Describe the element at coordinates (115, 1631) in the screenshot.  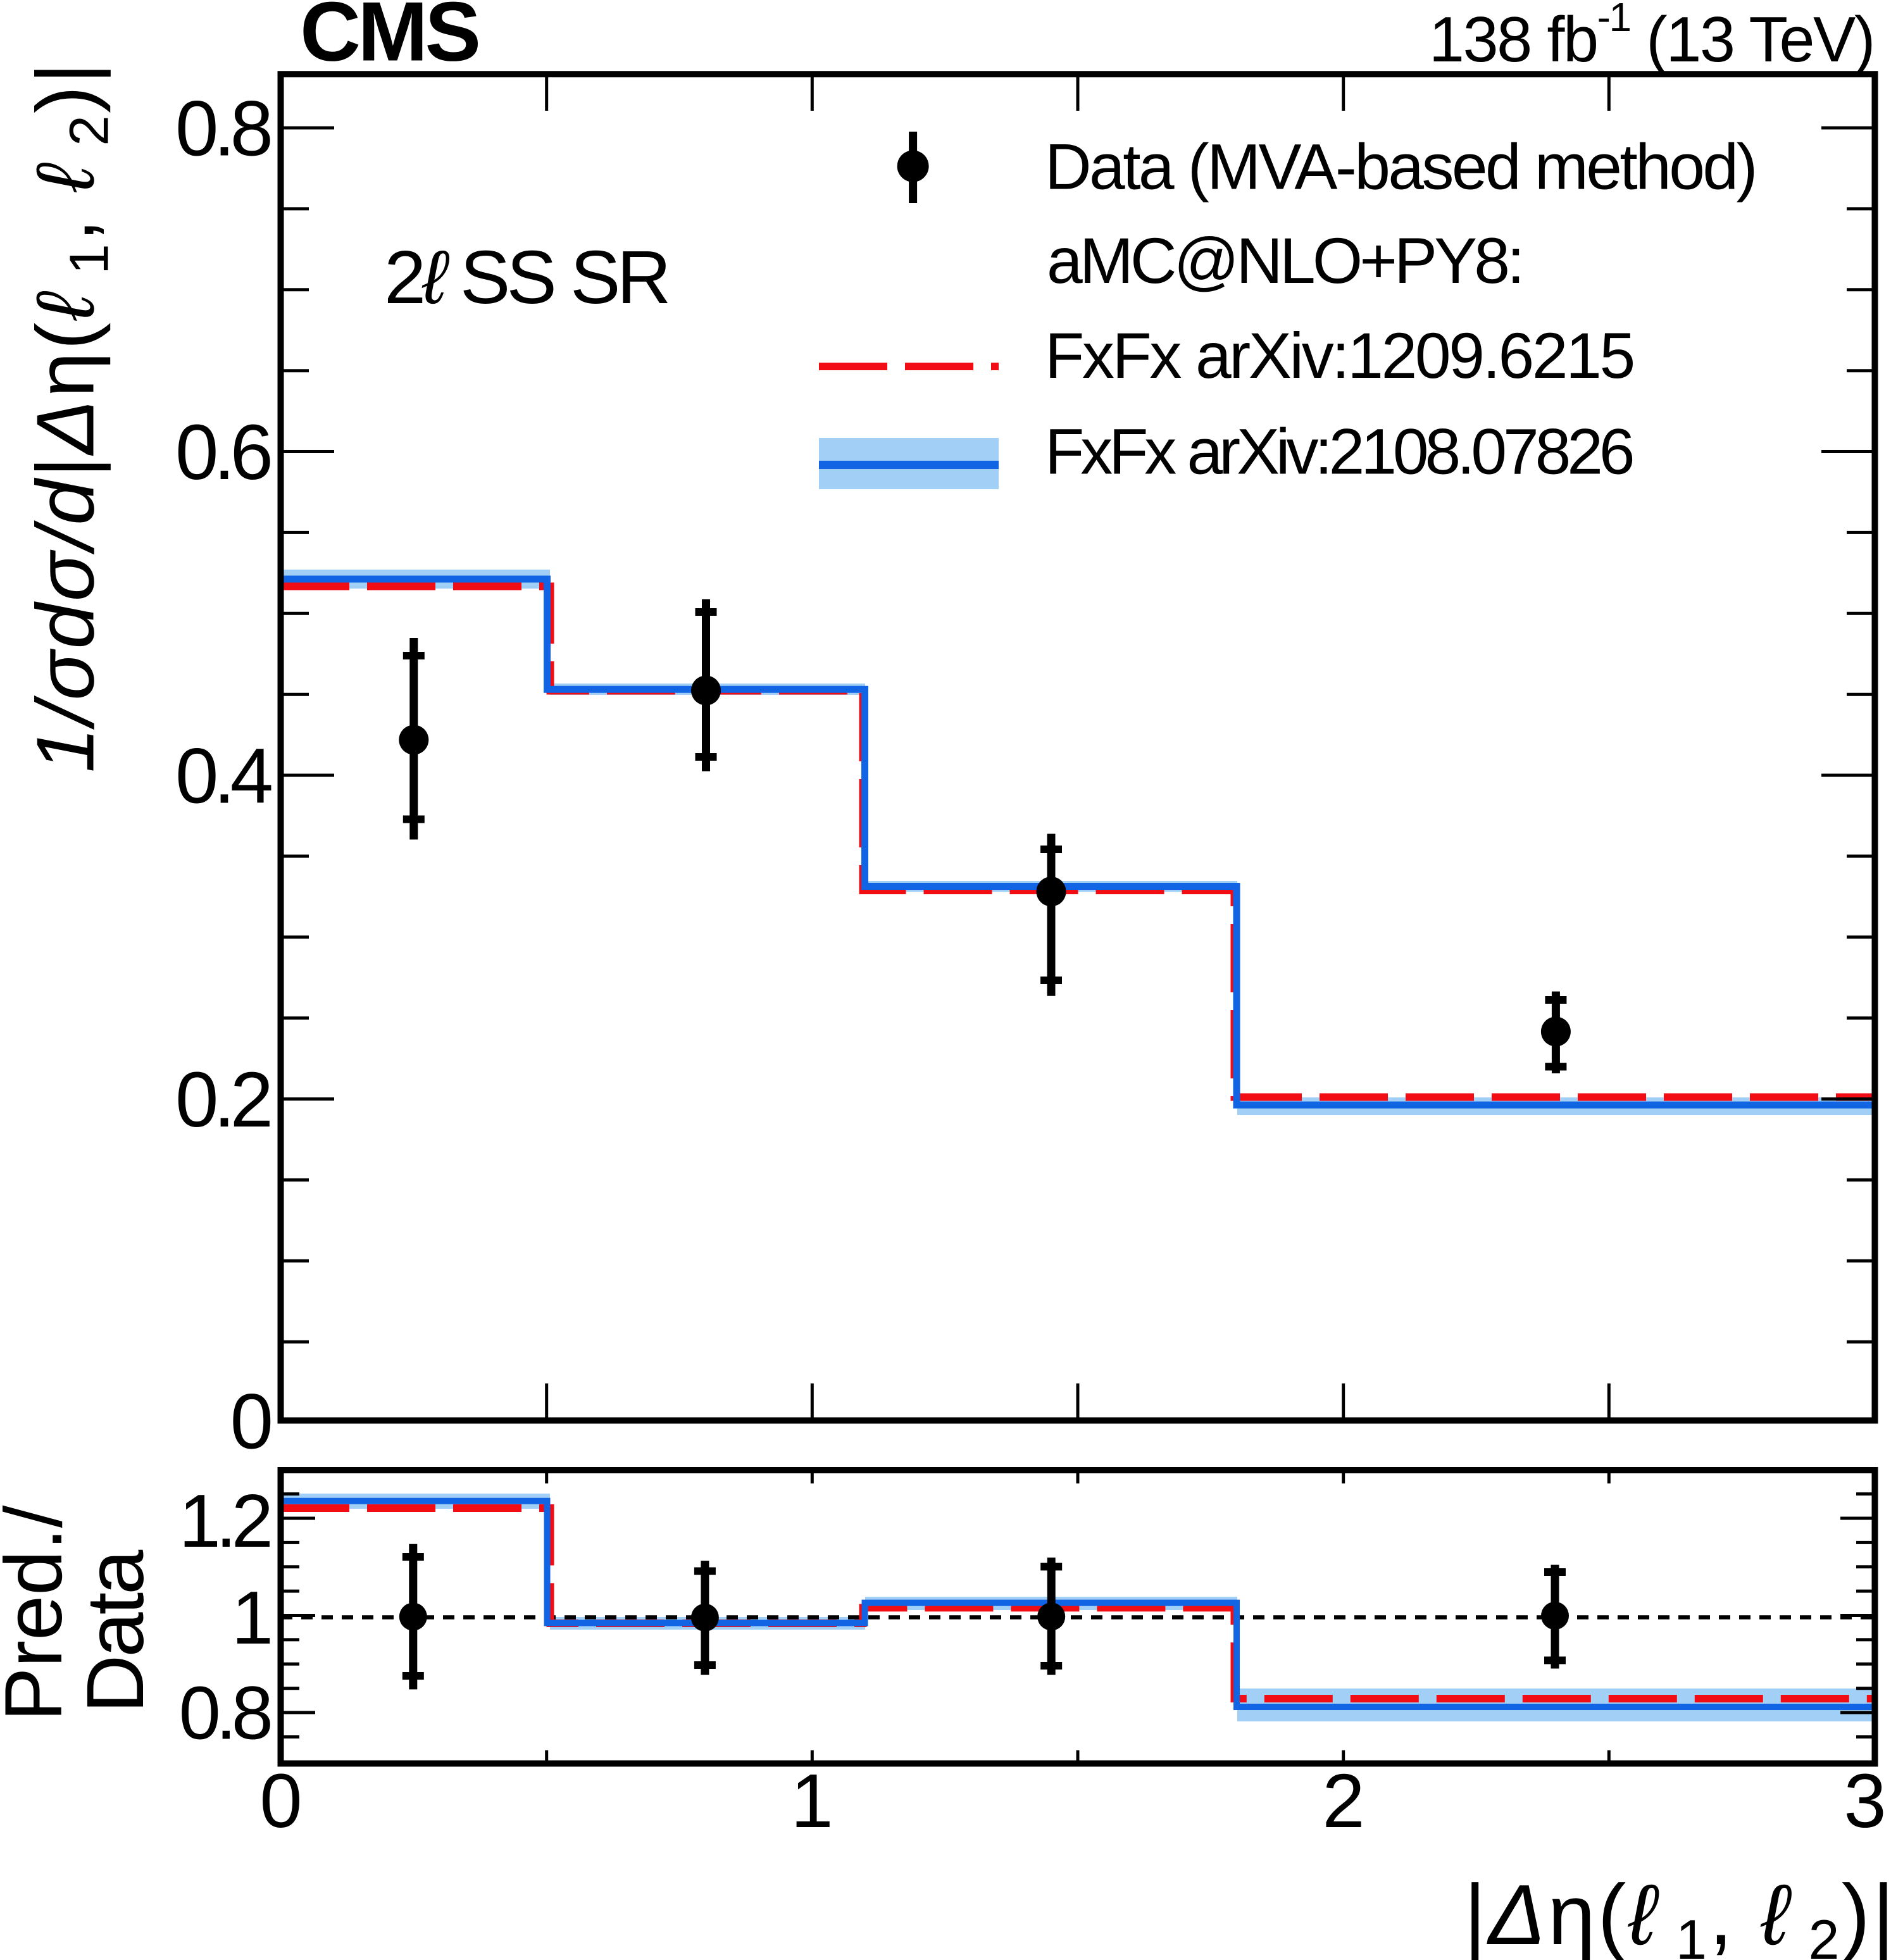
I see `svg-text: Data` at that location.